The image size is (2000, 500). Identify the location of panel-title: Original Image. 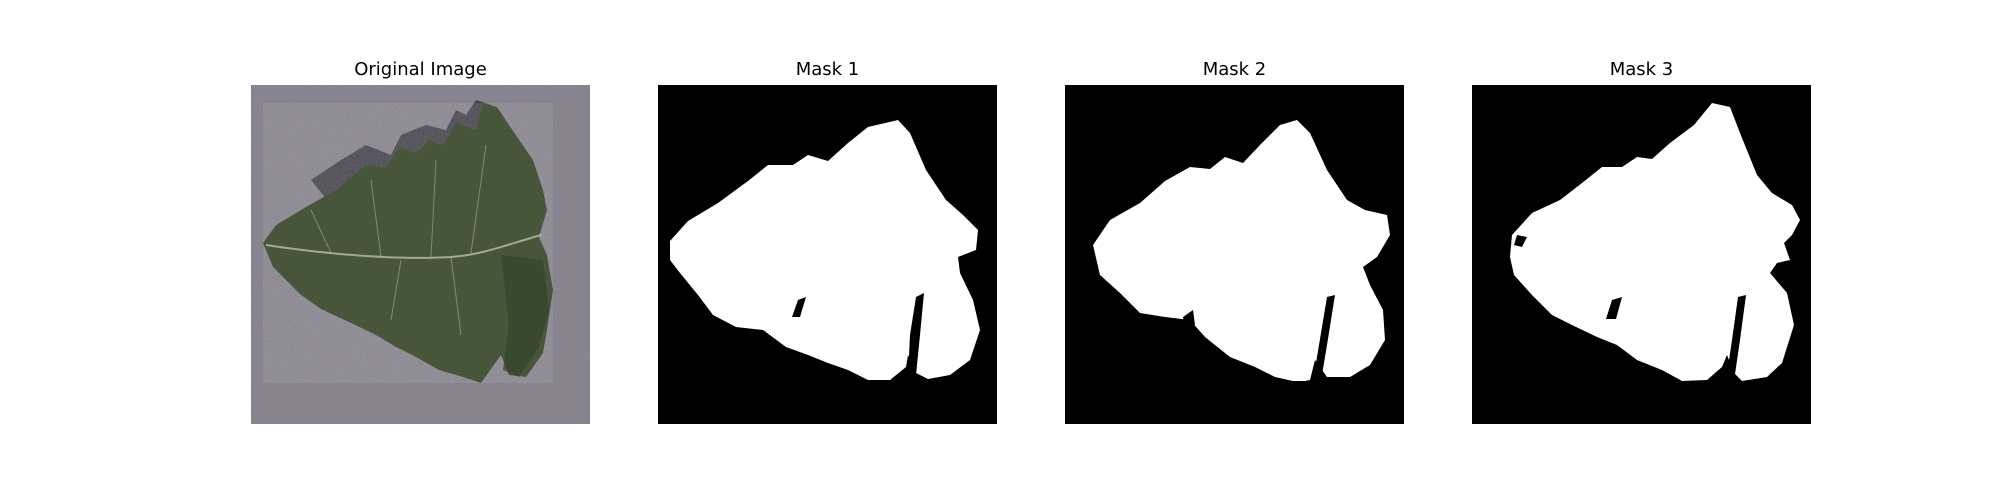
(420, 69).